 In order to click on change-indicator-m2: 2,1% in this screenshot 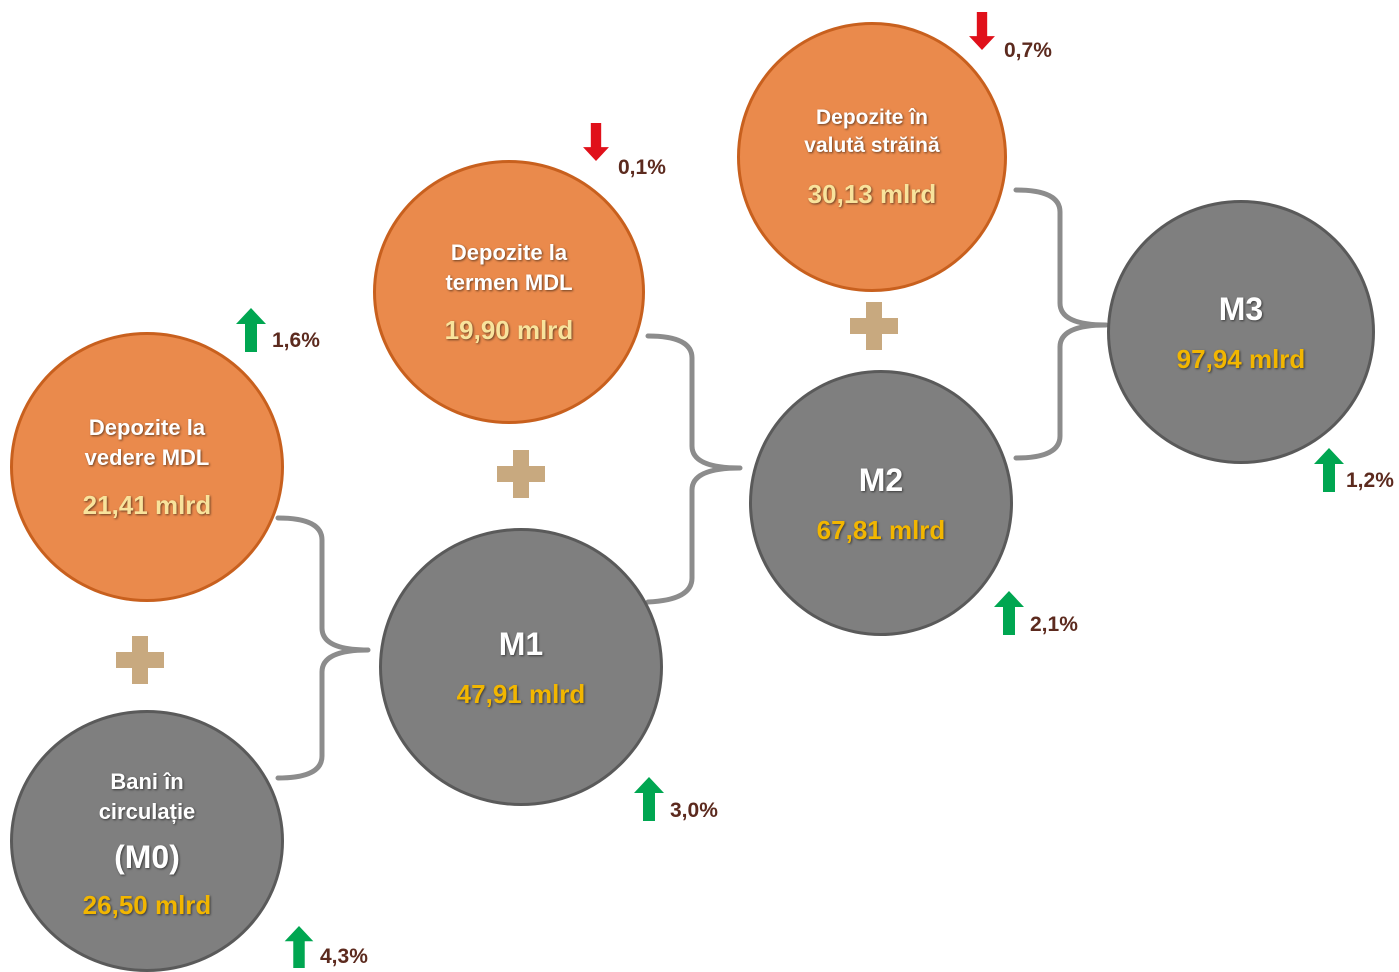, I will do `click(1036, 613)`.